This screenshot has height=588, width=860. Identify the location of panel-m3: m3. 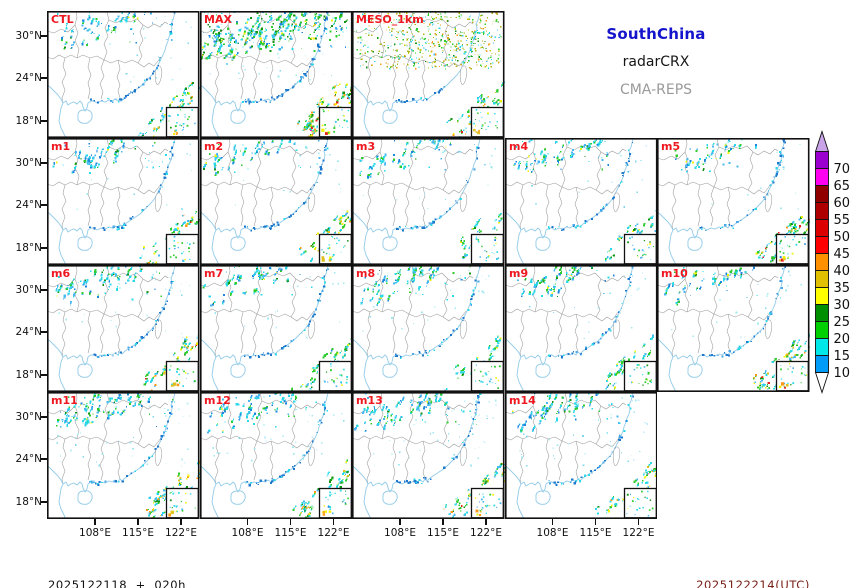
(428, 201).